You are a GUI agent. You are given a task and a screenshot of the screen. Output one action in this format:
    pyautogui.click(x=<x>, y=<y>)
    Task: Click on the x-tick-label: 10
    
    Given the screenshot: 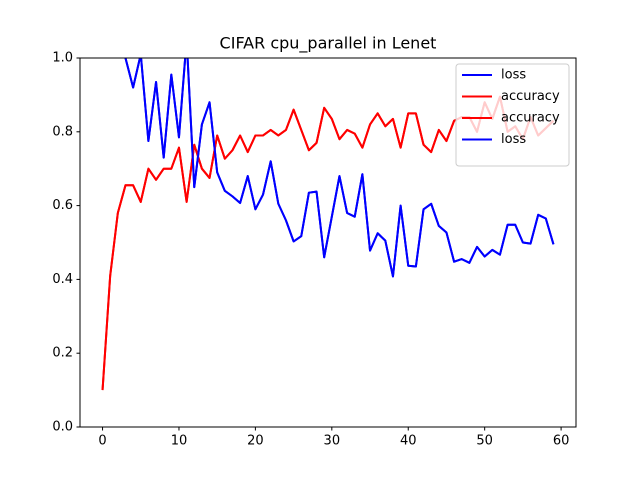 What is the action you would take?
    pyautogui.click(x=179, y=441)
    